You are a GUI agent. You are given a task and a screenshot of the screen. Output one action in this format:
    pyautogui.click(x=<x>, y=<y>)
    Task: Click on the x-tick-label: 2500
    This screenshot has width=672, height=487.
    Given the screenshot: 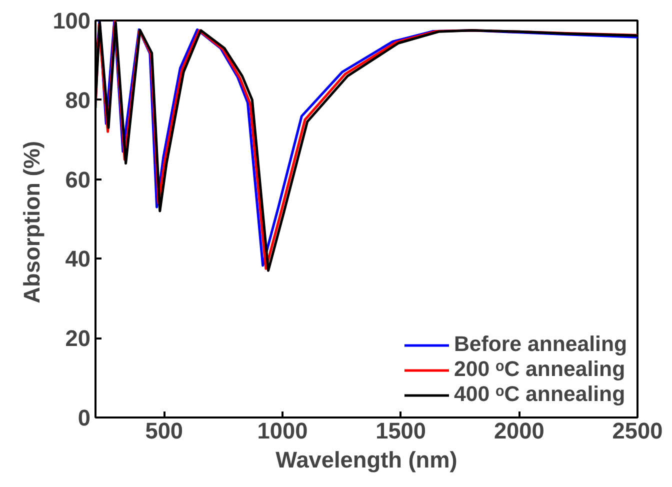 What is the action you would take?
    pyautogui.click(x=637, y=431)
    